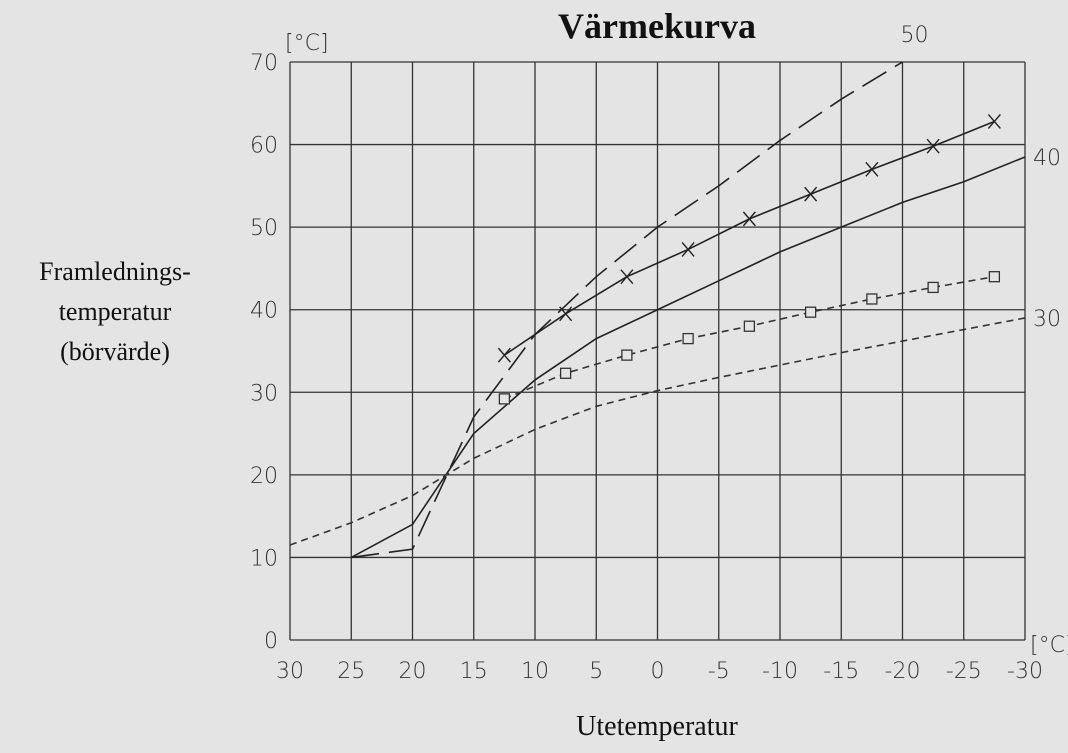  What do you see at coordinates (264, 558) in the screenshot?
I see `y-tick-label: 10` at bounding box center [264, 558].